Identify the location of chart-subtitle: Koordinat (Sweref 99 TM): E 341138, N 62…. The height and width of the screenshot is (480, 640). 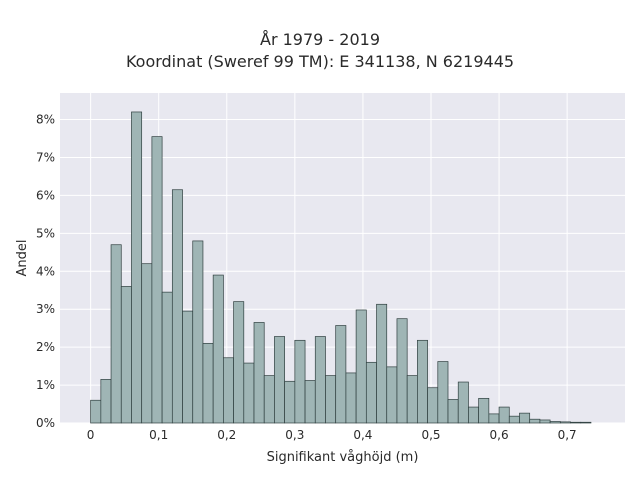
(320, 61).